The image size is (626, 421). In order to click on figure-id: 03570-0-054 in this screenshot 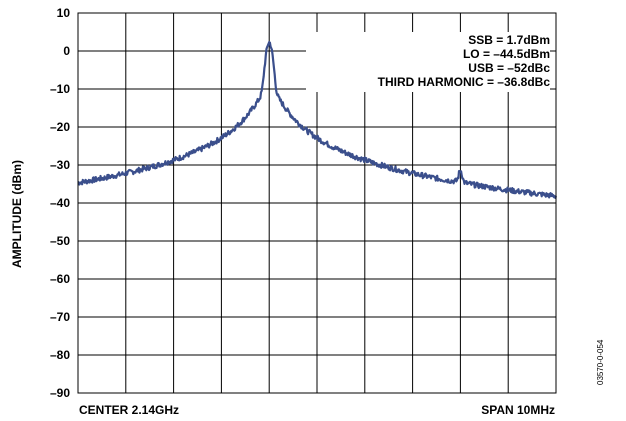, I will do `click(600, 362)`.